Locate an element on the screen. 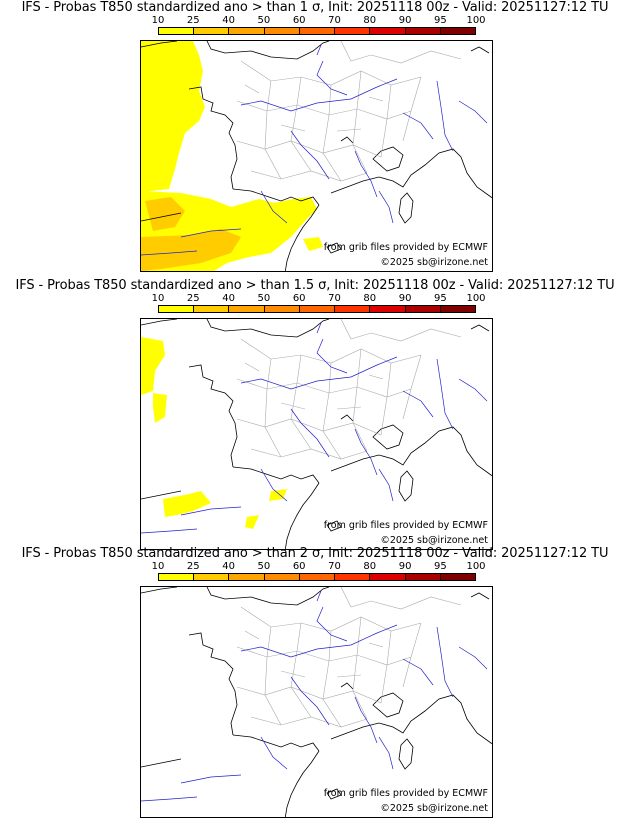  colorbar-tick: 80 is located at coordinates (370, 566).